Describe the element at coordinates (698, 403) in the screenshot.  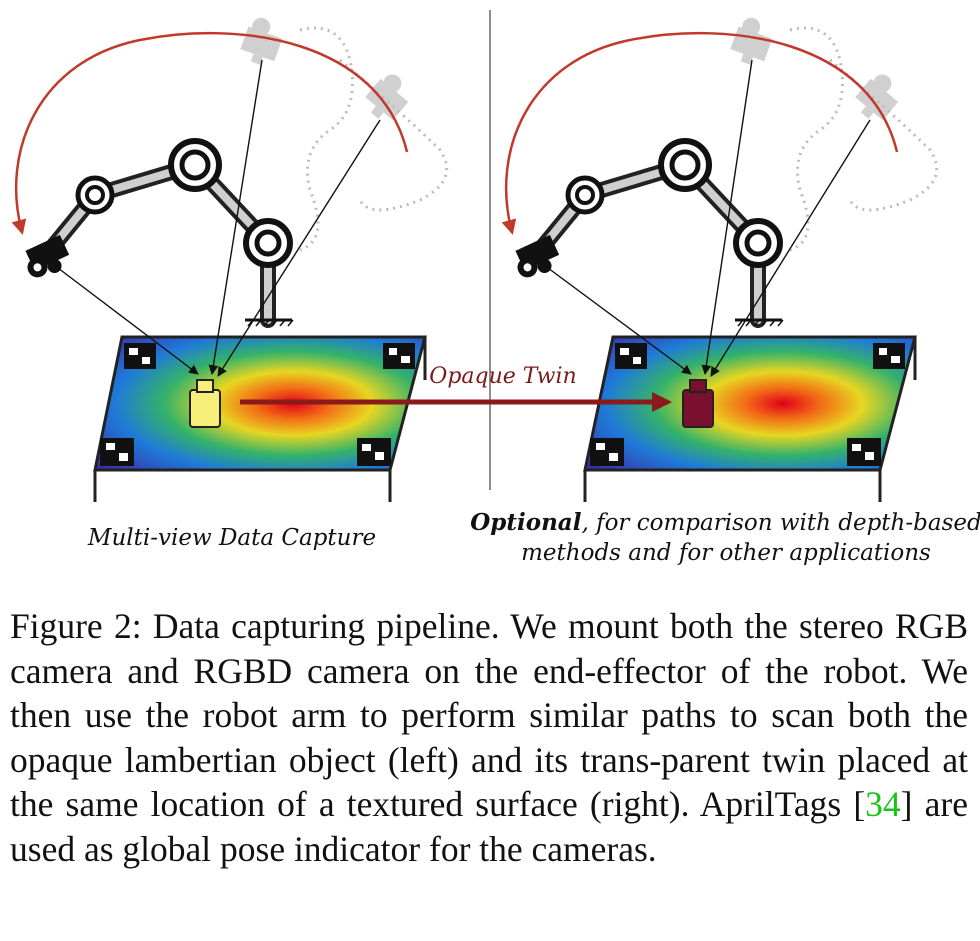
I see `opaque-object` at that location.